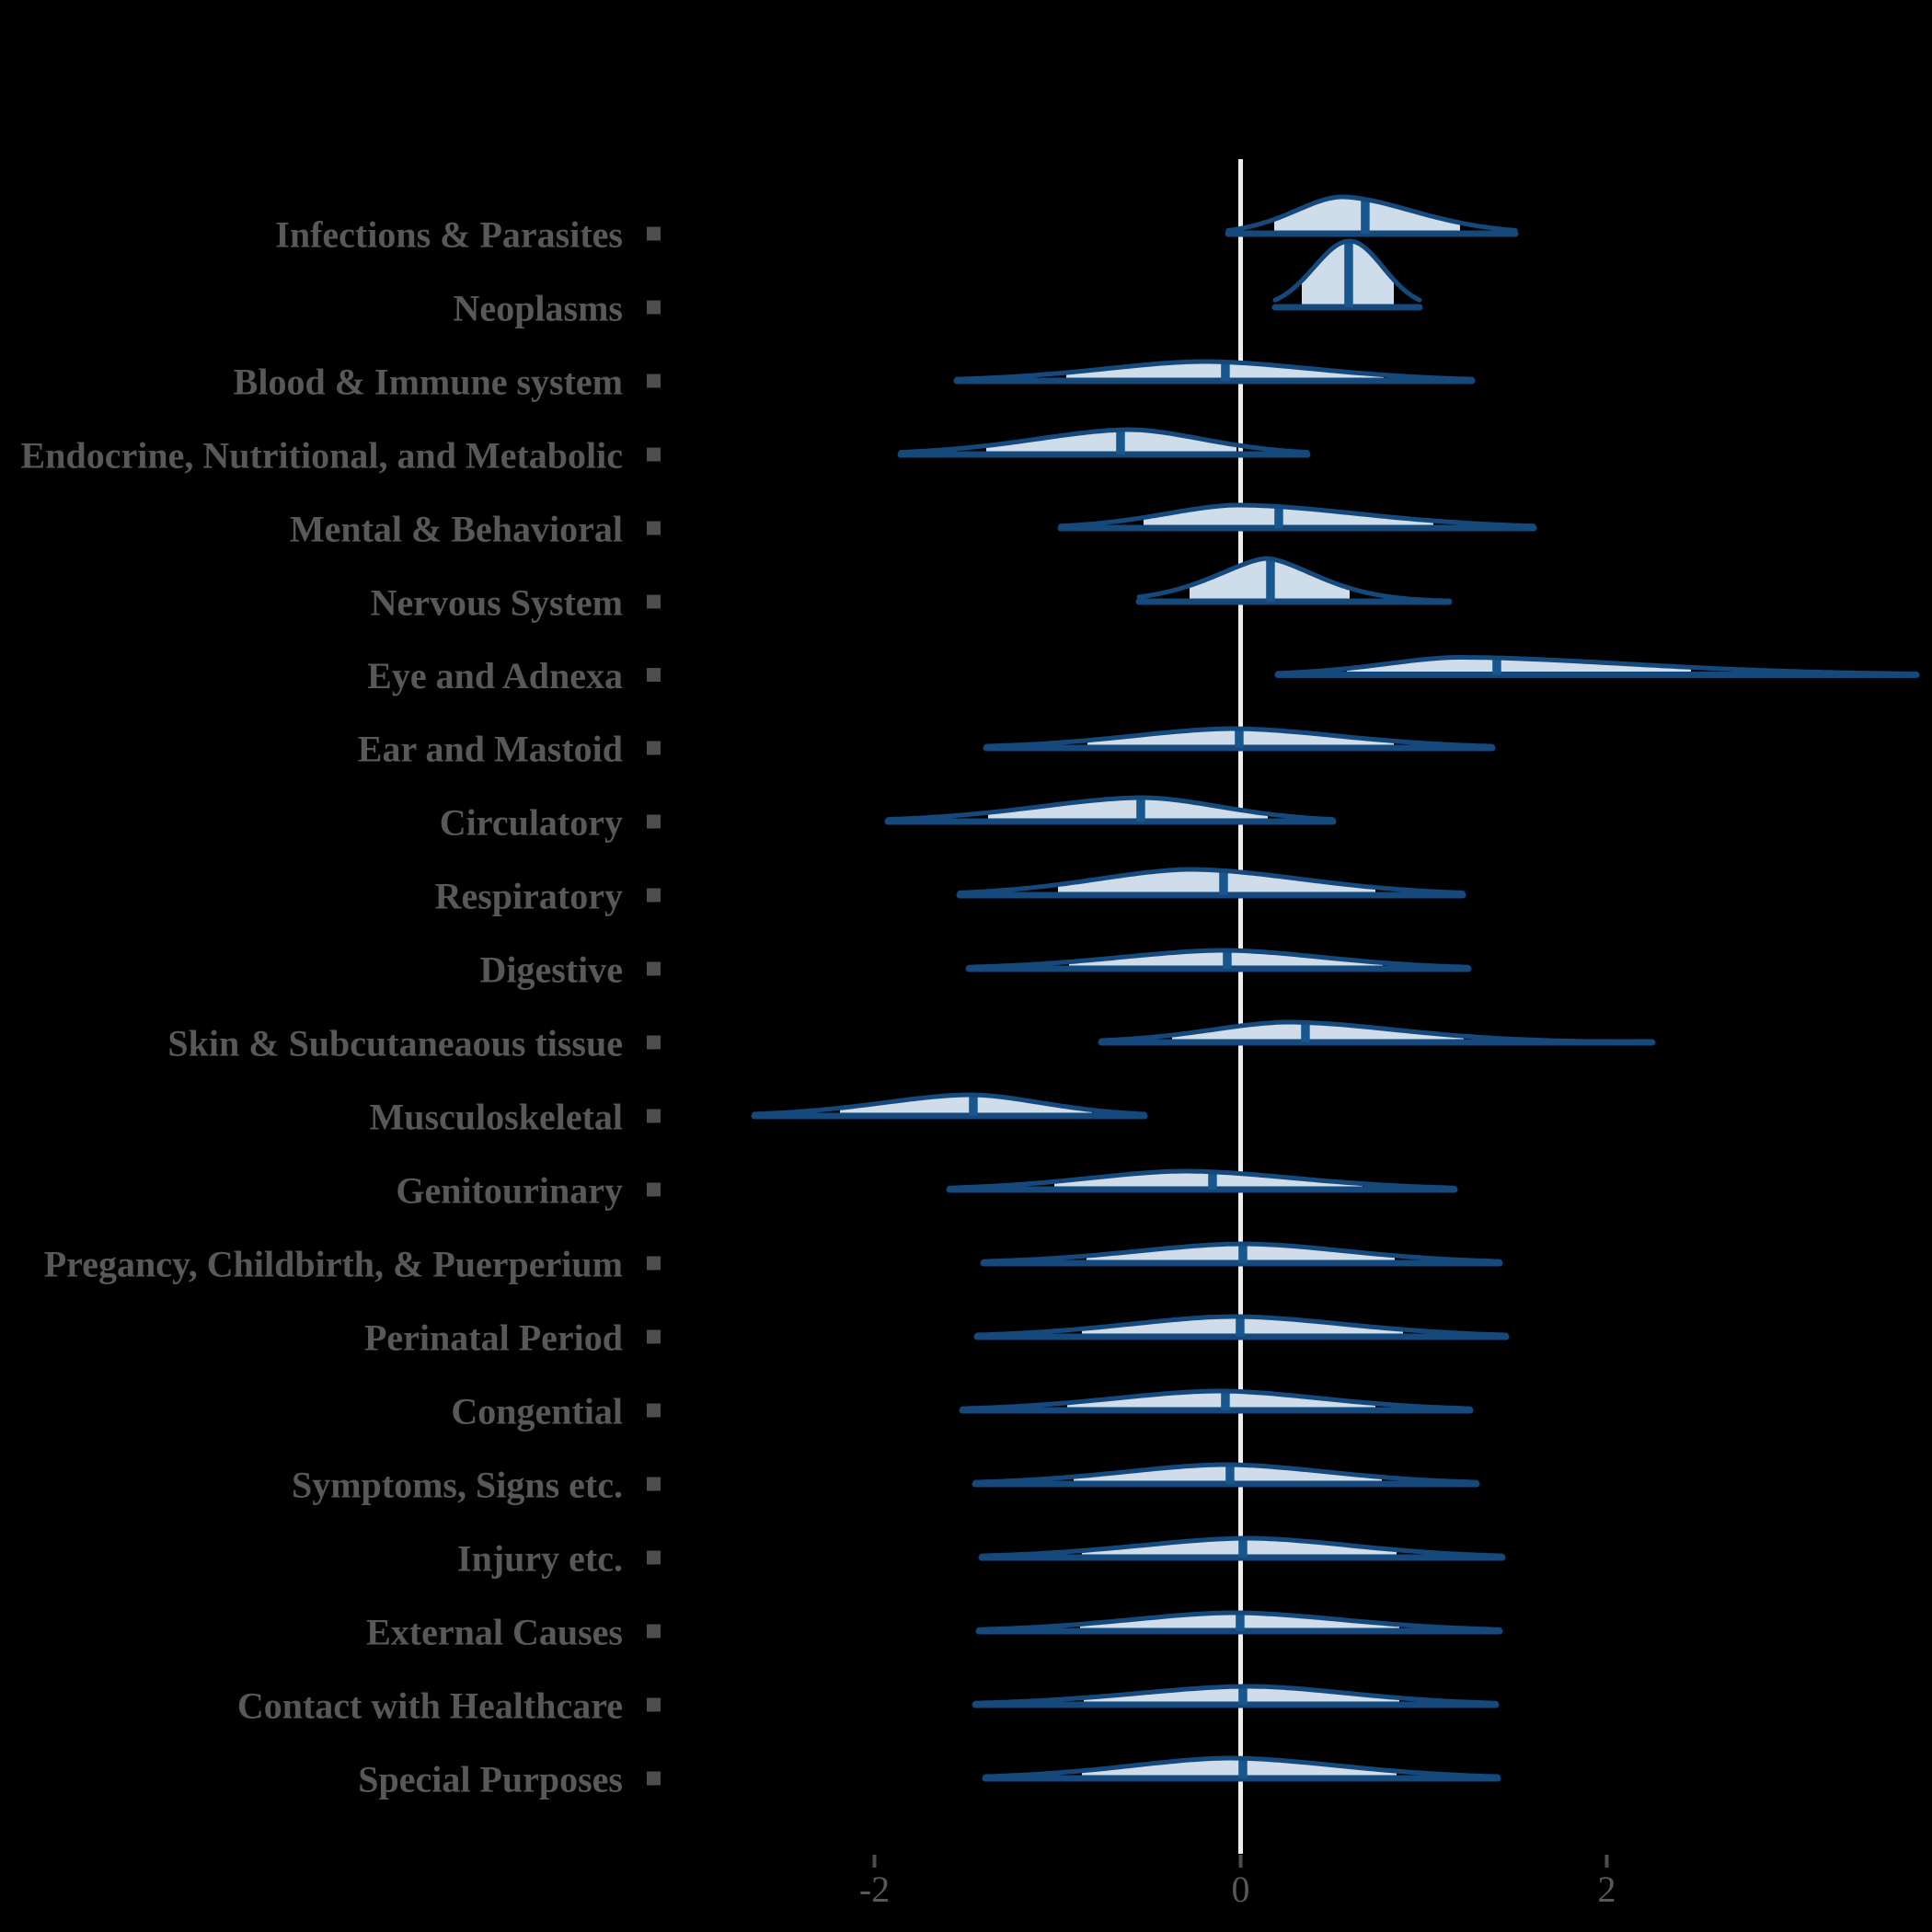  I want to click on svg-text: Blood & Immune system, so click(428, 382).